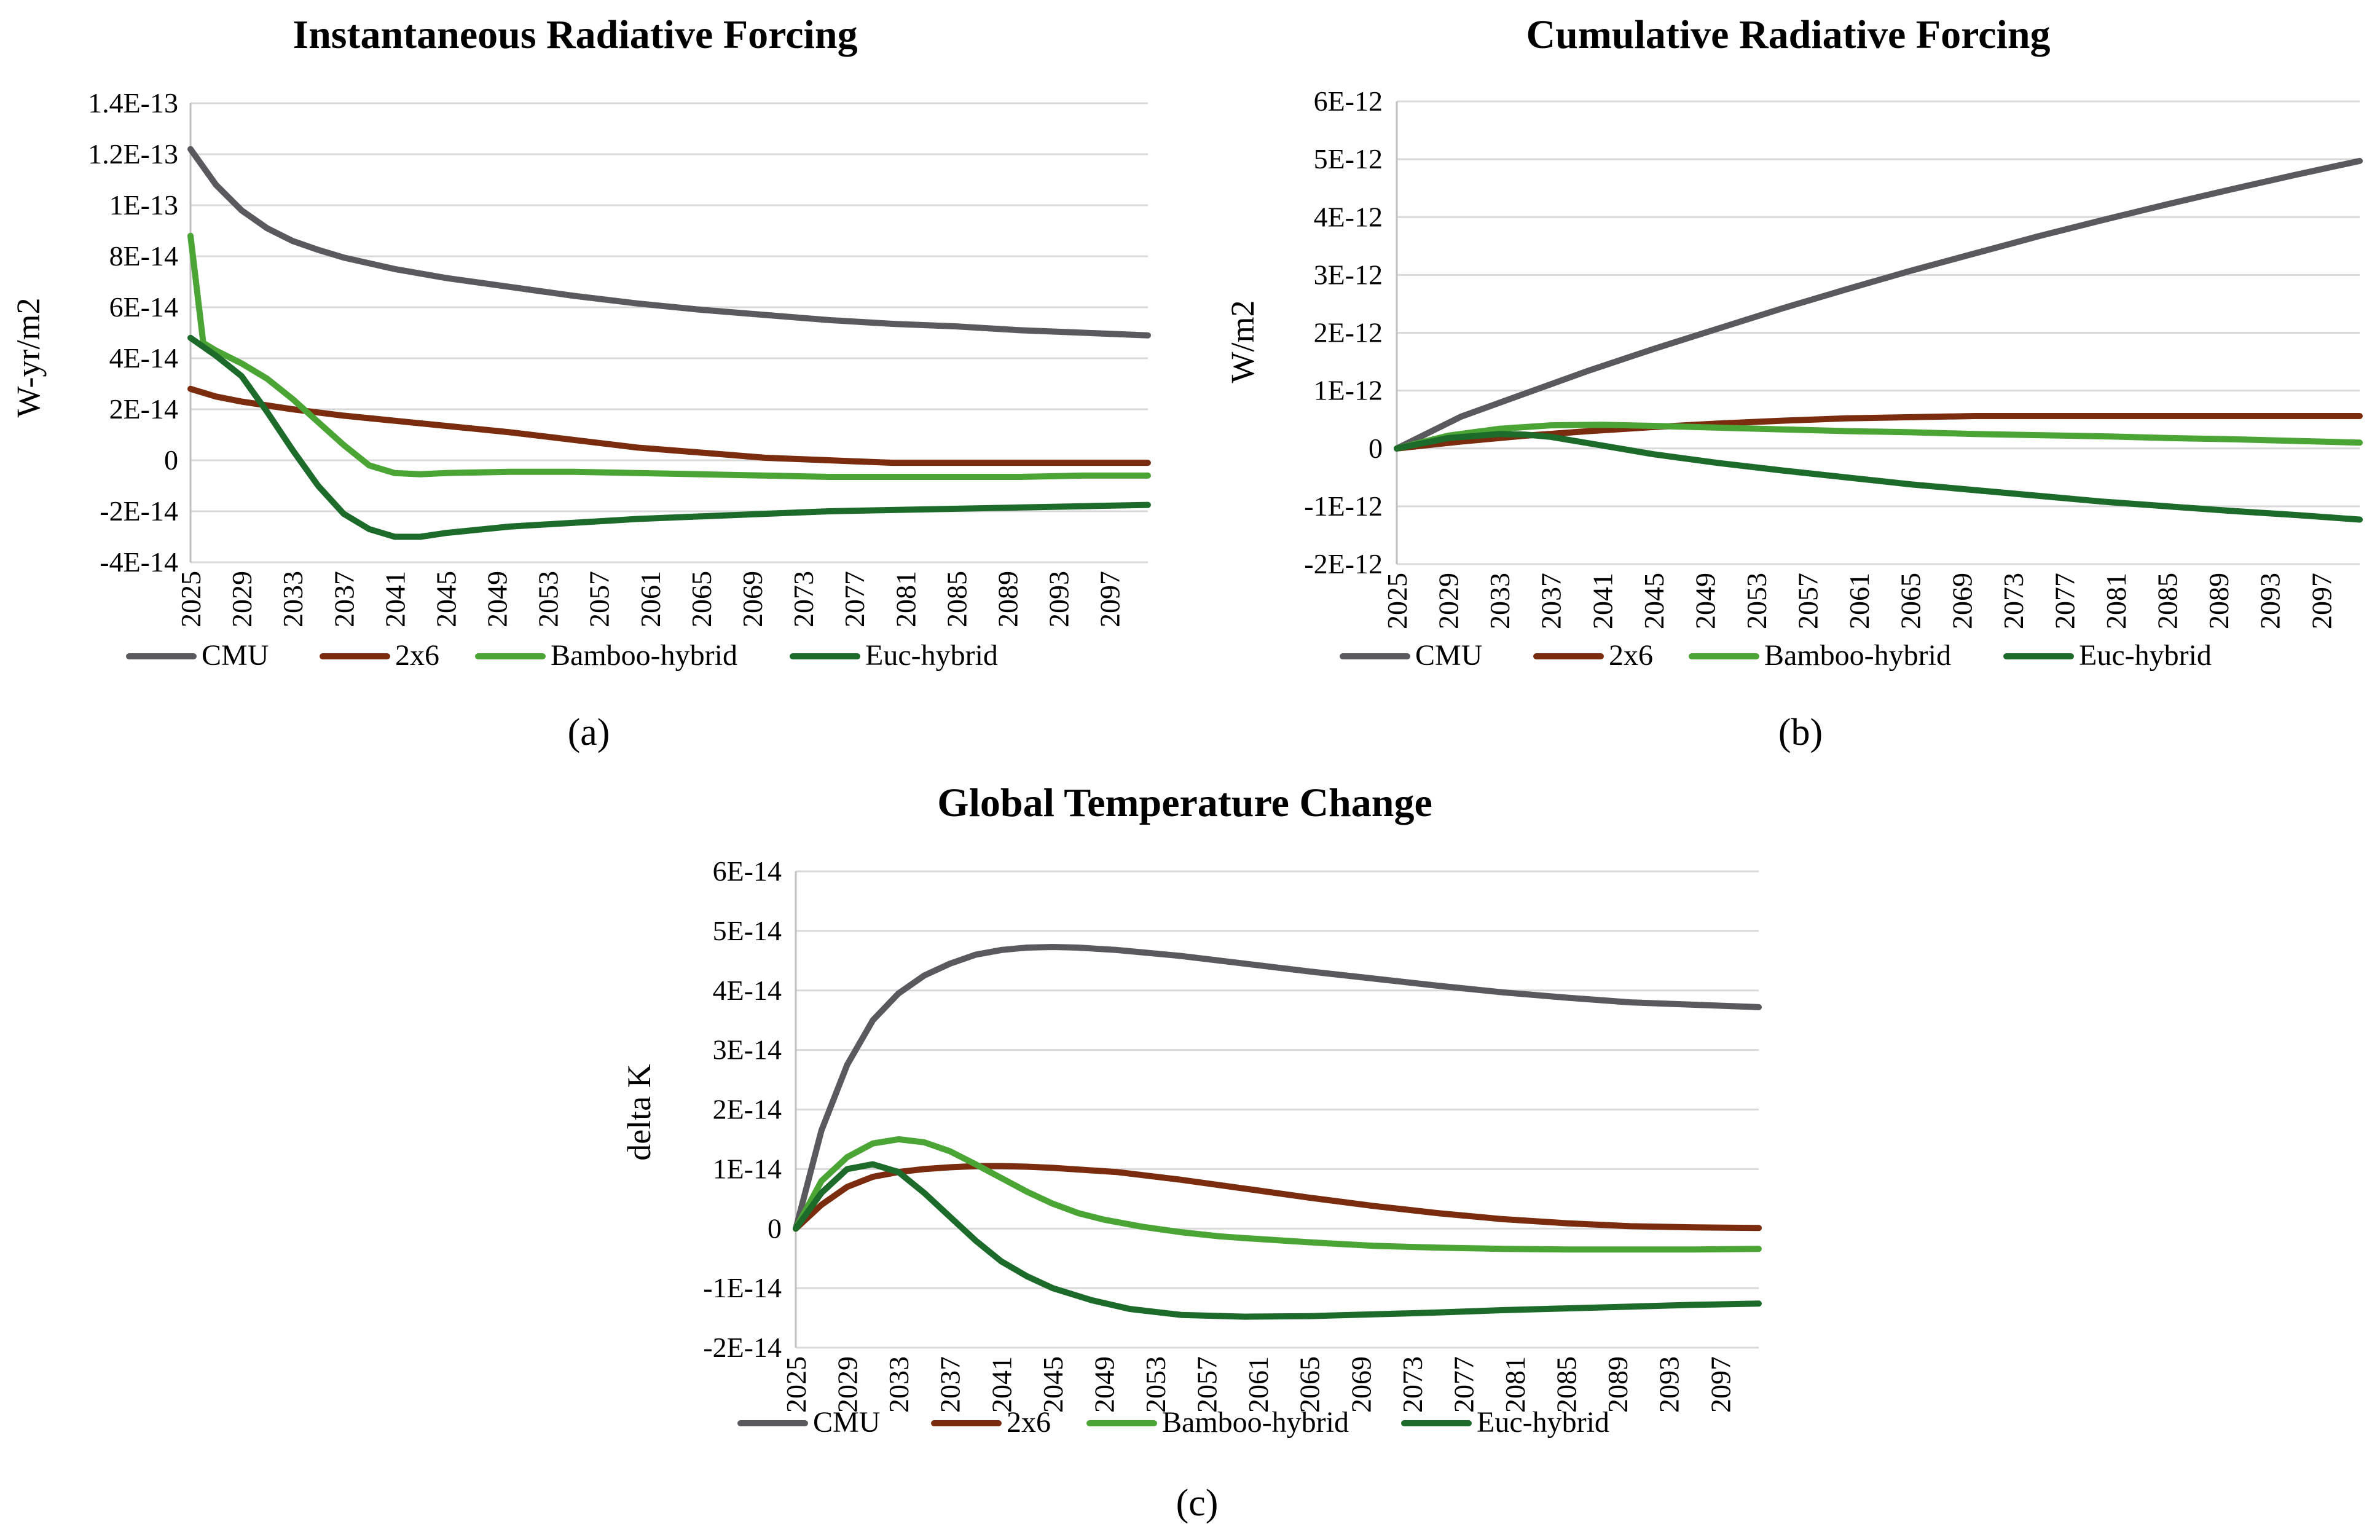  Describe the element at coordinates (1343, 506) in the screenshot. I see `y-tick-label: -1E-12` at that location.